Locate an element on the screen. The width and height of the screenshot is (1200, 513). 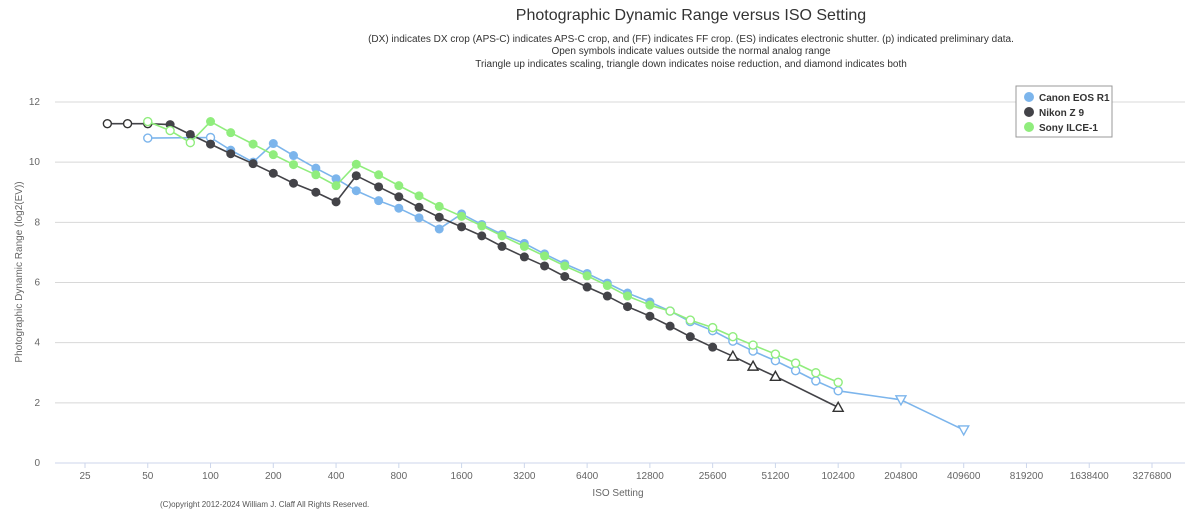
legend-item-canon: Canon EOS R1 is located at coordinates (1067, 98).